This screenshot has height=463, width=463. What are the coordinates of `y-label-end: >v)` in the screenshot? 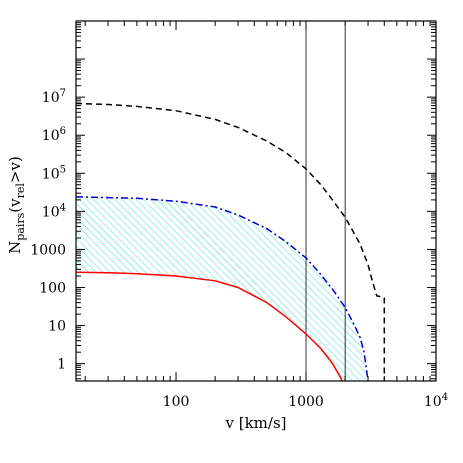 It's located at (15, 169).